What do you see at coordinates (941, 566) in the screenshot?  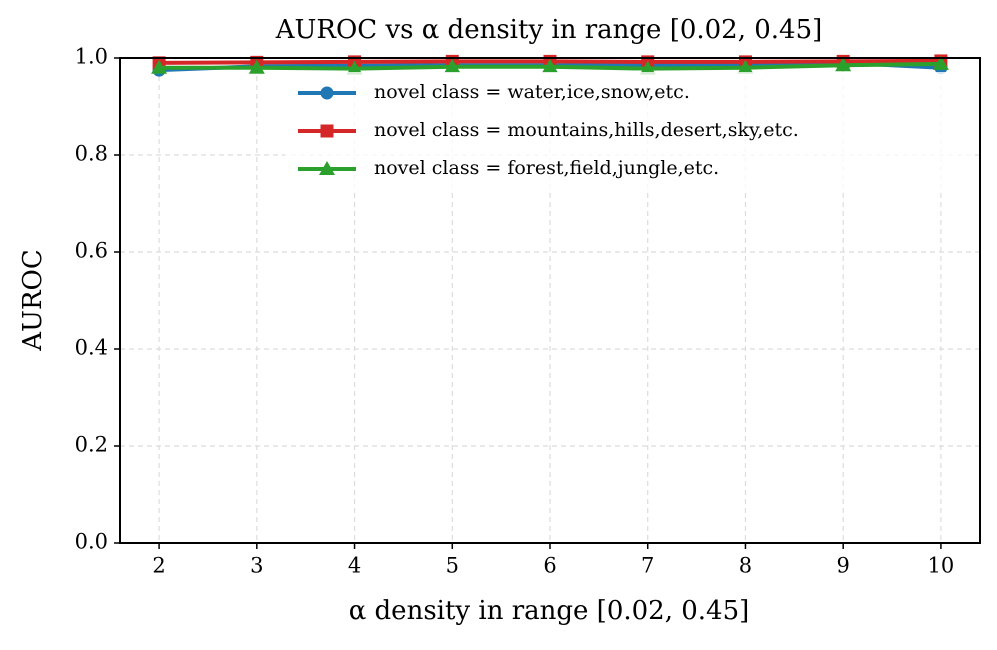 I see `x-tick-label: 10` at bounding box center [941, 566].